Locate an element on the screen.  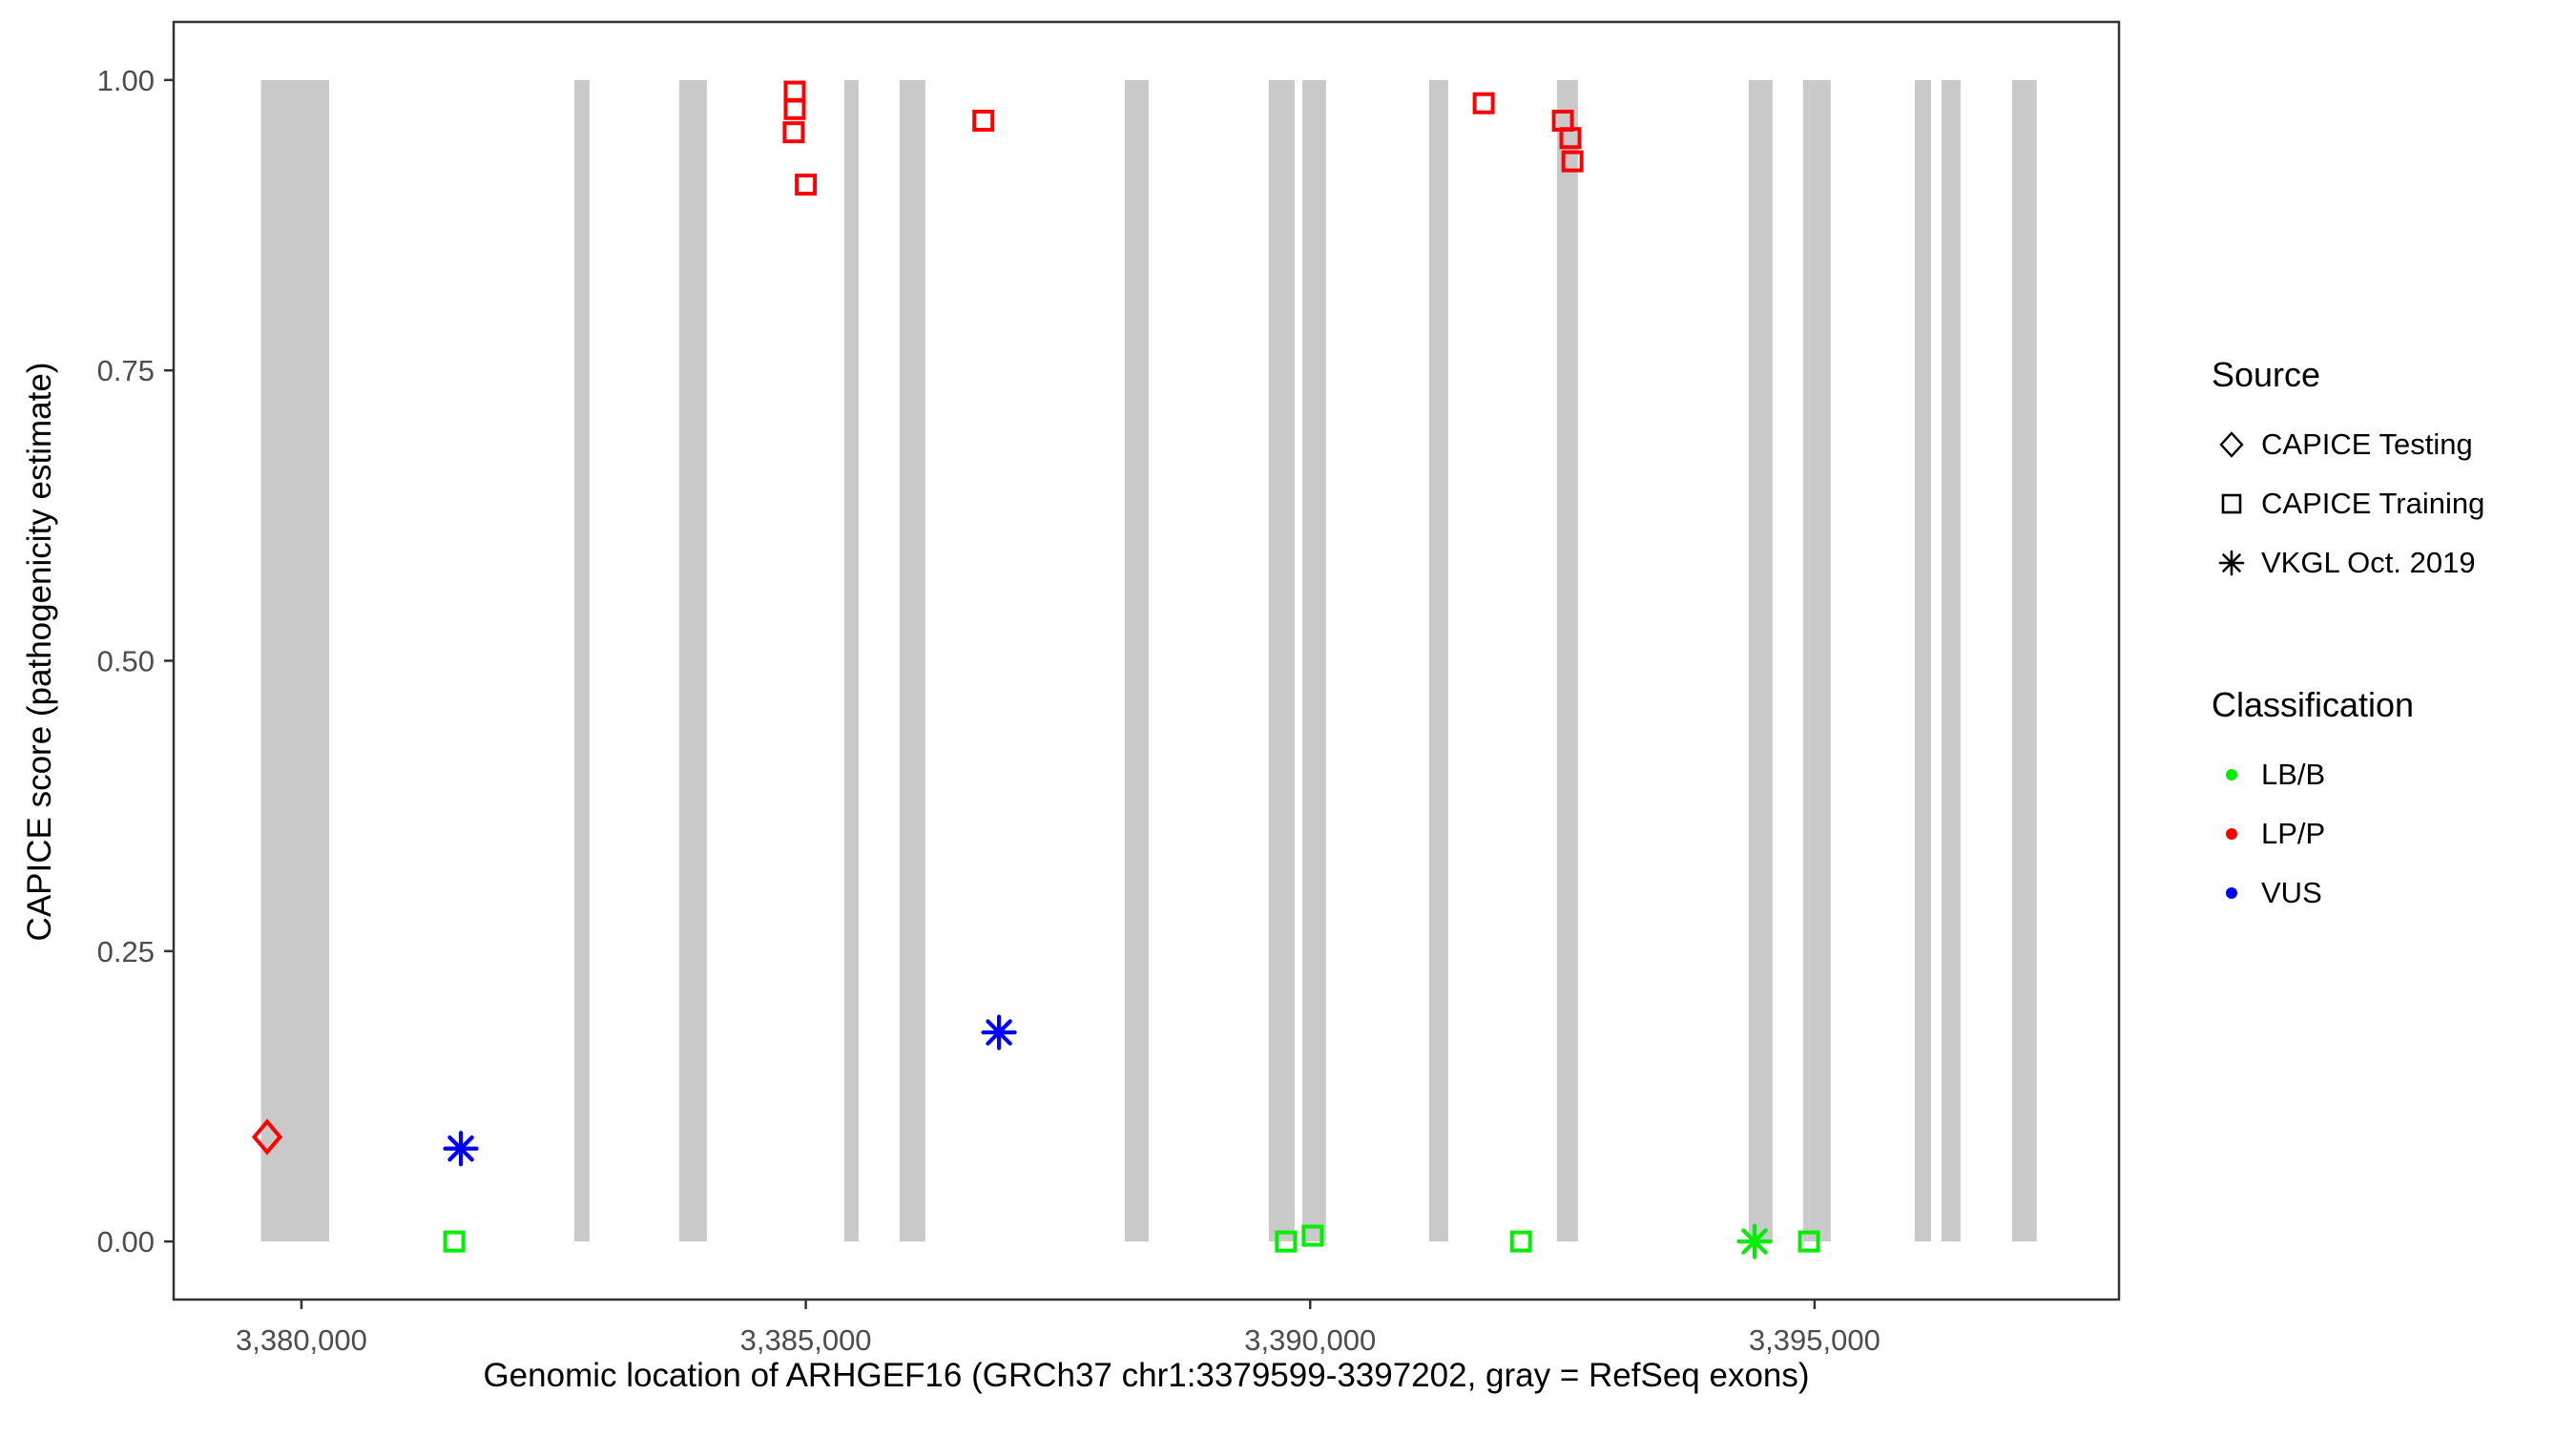
red-dot-icon is located at coordinates (2232, 834).